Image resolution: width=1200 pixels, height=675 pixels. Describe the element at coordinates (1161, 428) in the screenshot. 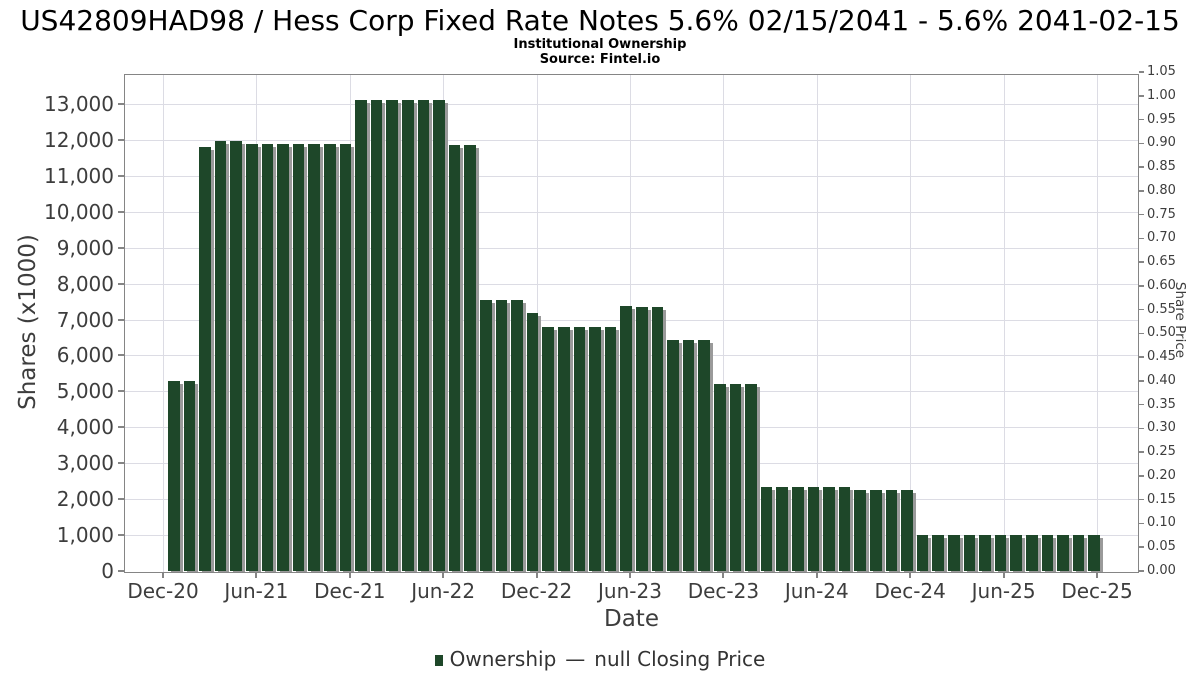

I see `right-axis-tick-label: 0.30` at that location.